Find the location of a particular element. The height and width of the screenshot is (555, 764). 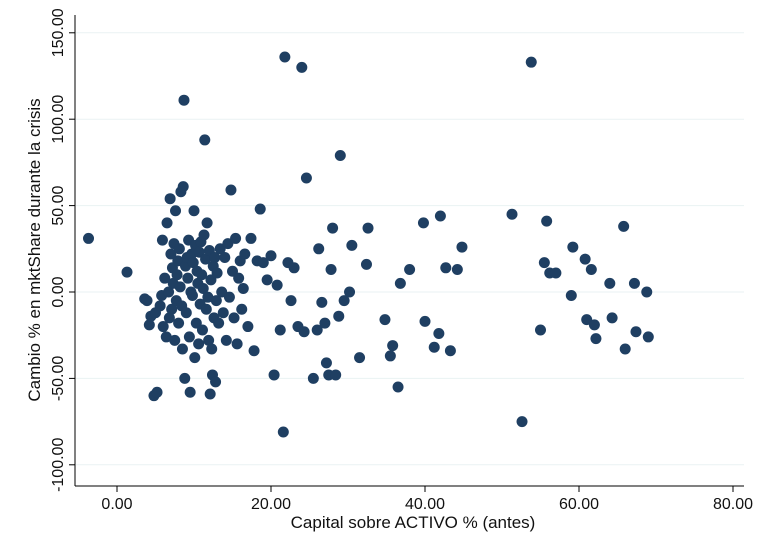

y-axis-ticks: -100.00 -50.00 0.00 50.00 100.00 150.00 is located at coordinates (62, 250).